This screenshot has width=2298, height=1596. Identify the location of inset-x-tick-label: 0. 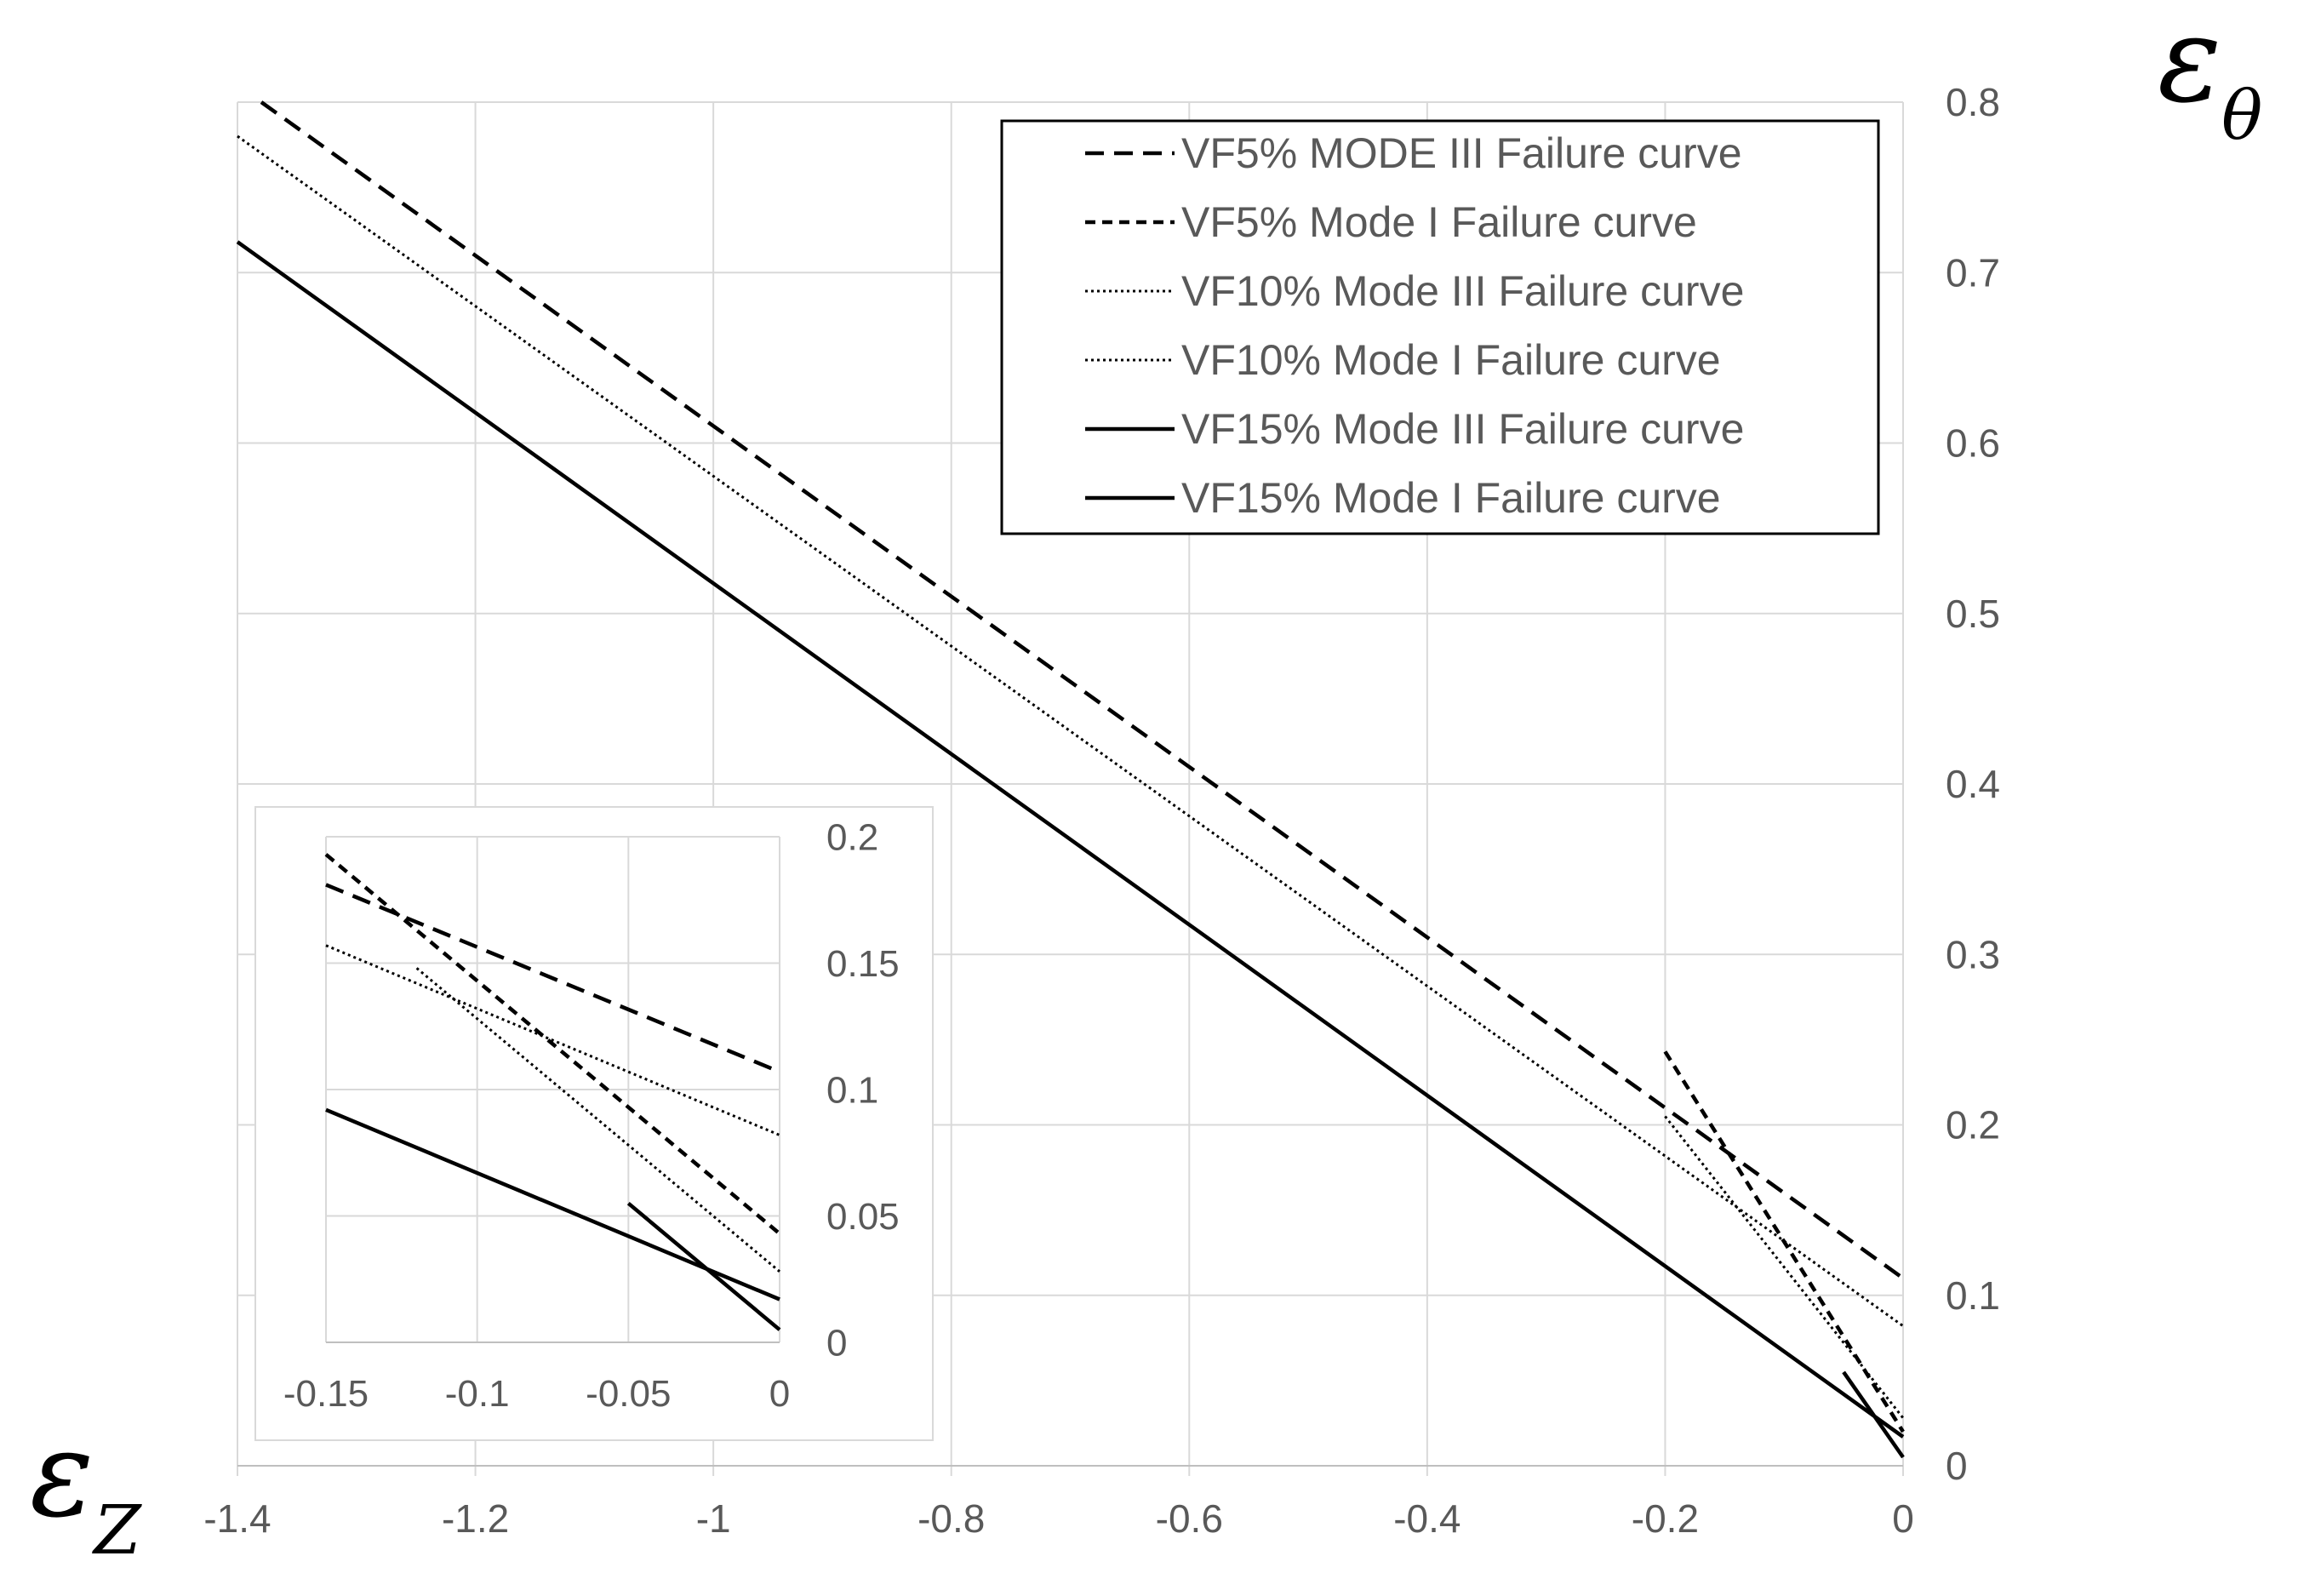
(780, 1394).